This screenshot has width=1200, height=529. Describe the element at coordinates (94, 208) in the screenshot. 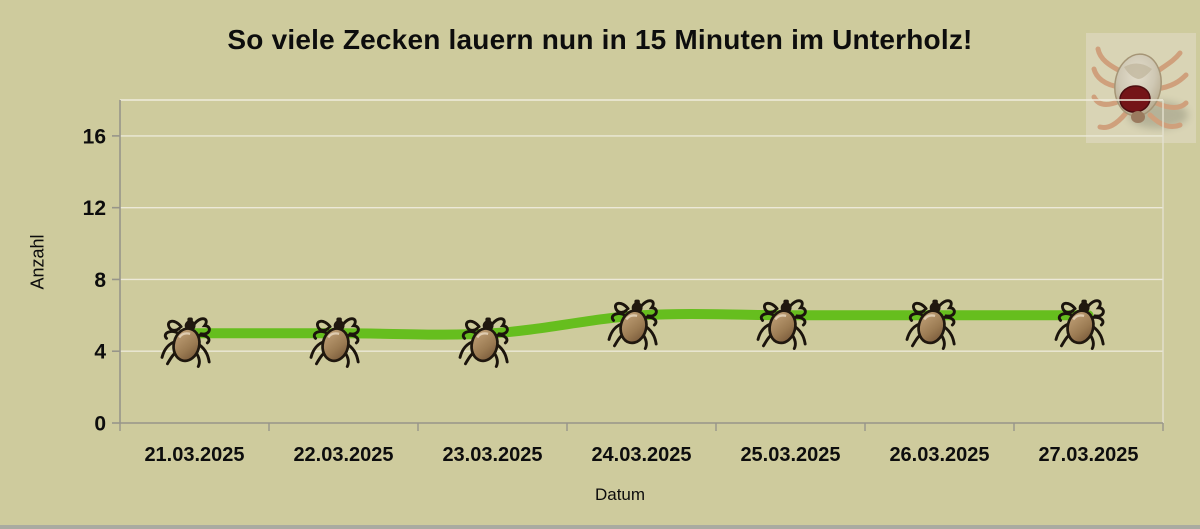

I see `y-tick-label: 12` at that location.